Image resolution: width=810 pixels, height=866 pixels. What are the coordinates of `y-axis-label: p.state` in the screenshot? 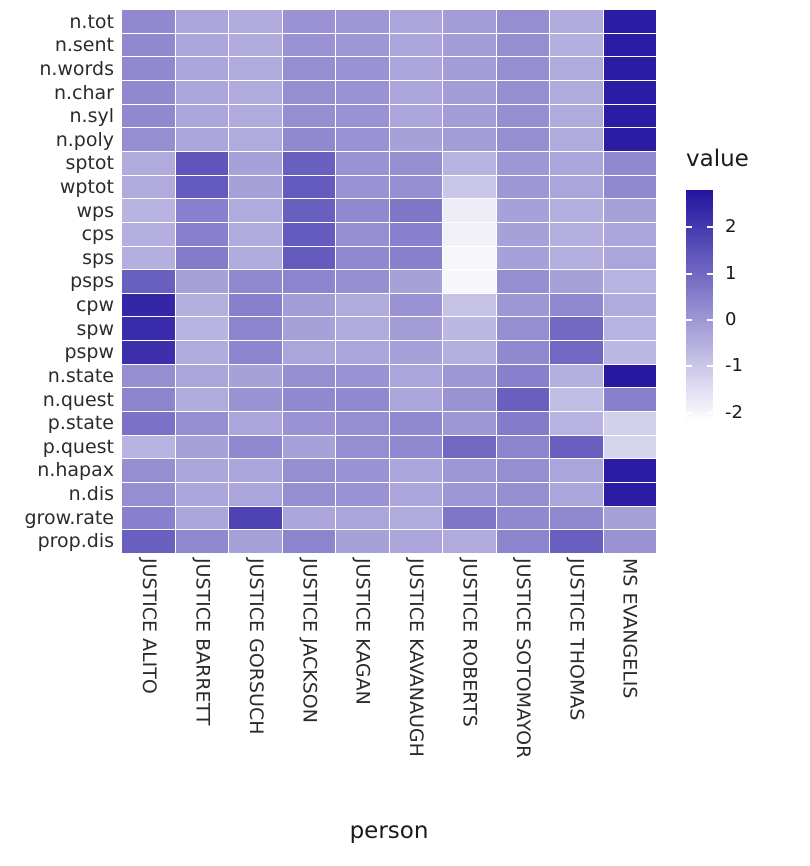 It's located at (80, 423).